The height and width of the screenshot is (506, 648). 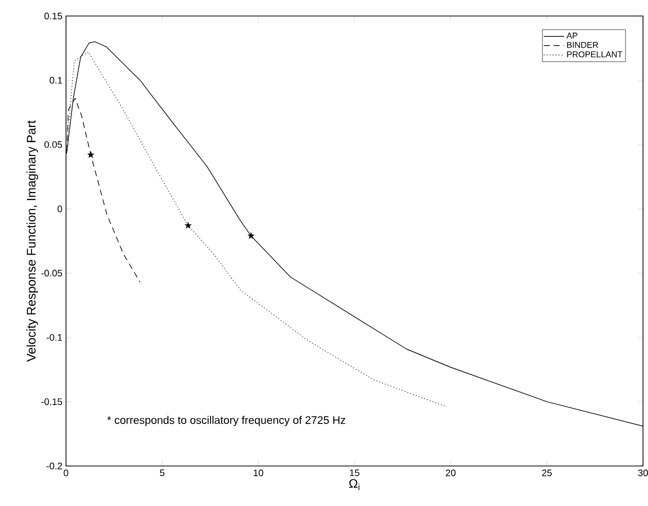 I want to click on x-tick-label: 0, so click(x=66, y=473).